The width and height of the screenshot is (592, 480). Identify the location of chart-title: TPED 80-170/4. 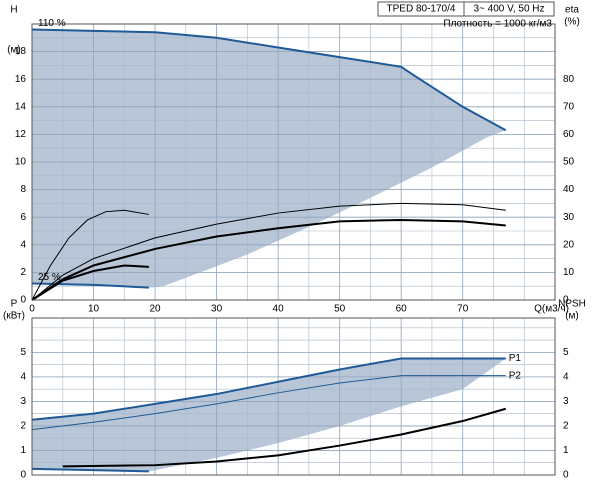
(421, 9).